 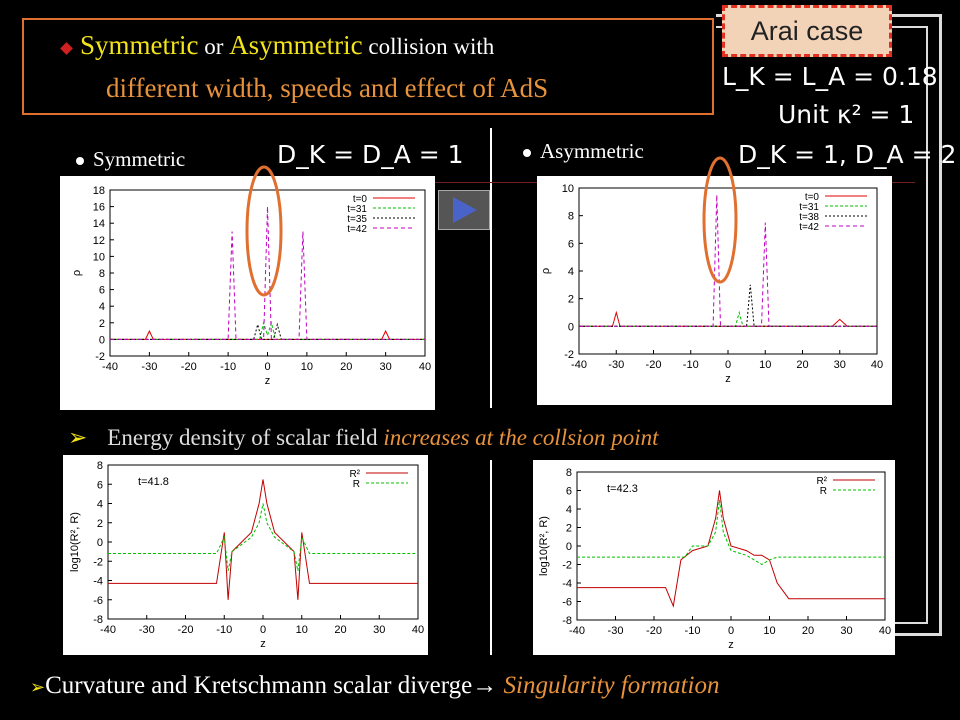 What do you see at coordinates (98, 601) in the screenshot?
I see `y-tick-label: -6` at bounding box center [98, 601].